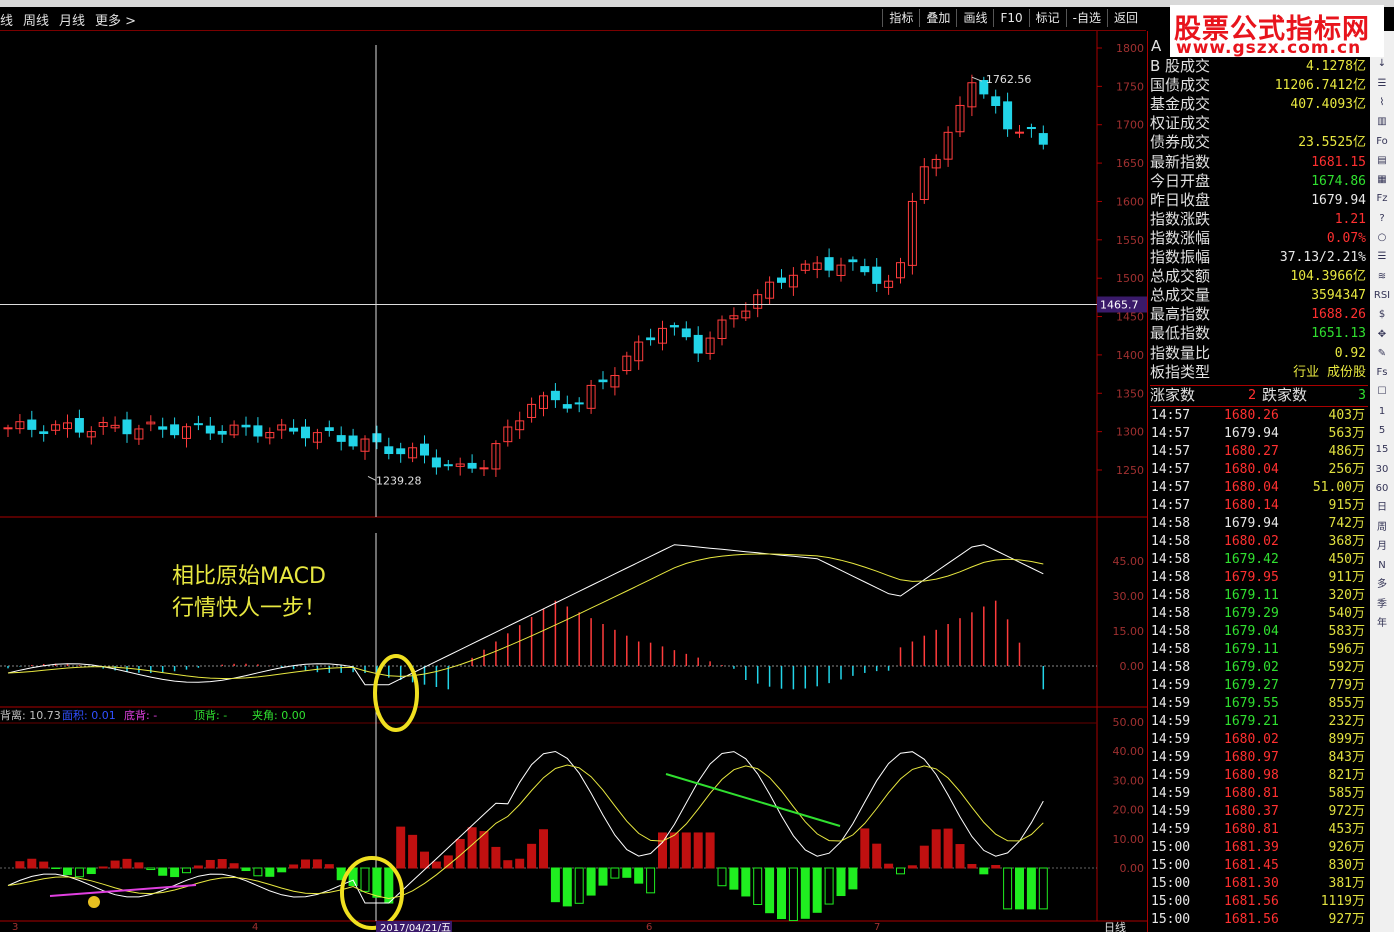 This screenshot has width=1394, height=932. I want to click on tick-row: 14:58 1679.02 592万, so click(1259, 668).